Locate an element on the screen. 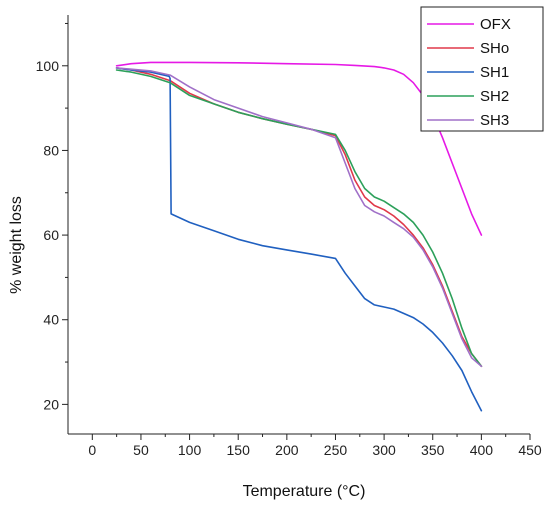  x-tick-label: 400 is located at coordinates (482, 450).